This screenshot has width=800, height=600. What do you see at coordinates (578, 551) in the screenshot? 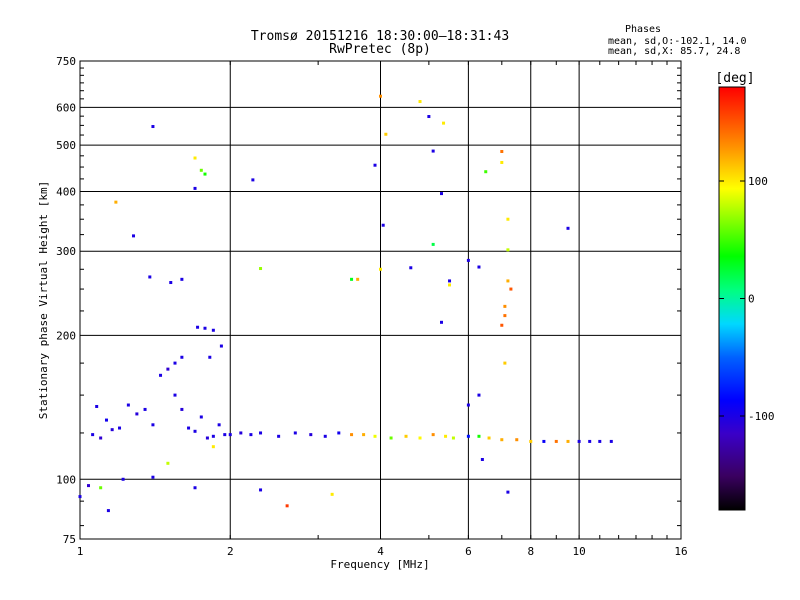
I see `x-tick-label: 10` at bounding box center [578, 551].